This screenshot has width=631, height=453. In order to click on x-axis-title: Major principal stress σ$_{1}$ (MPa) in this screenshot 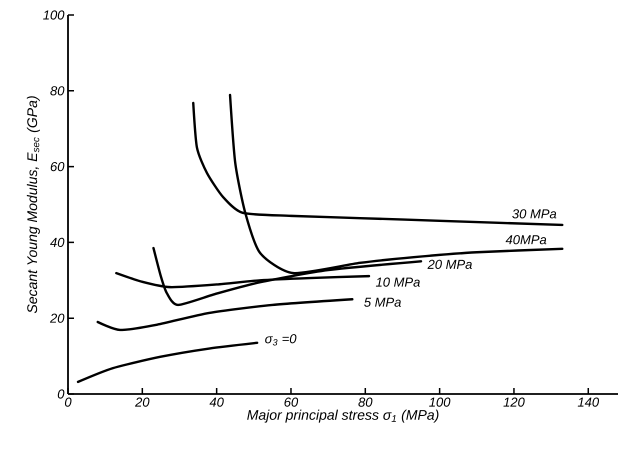, I will do `click(342, 416)`.